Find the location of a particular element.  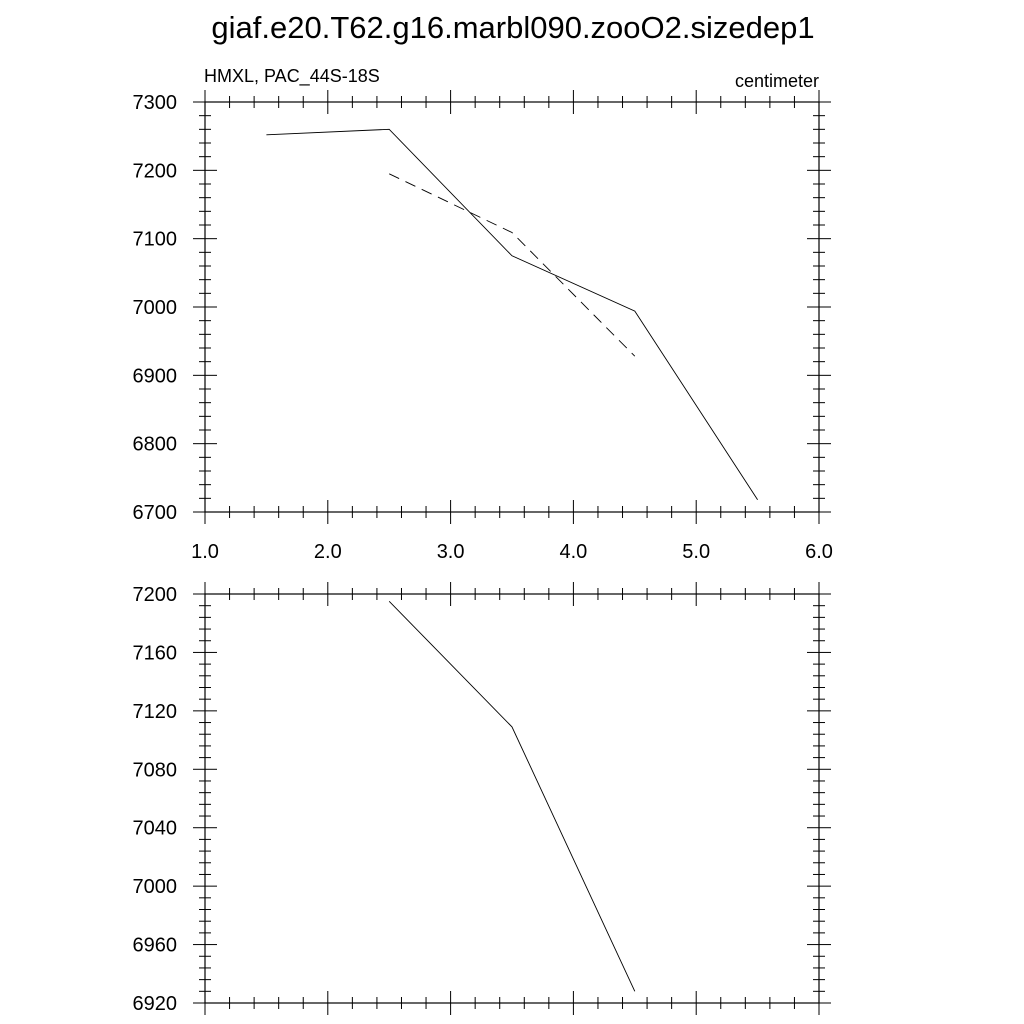

top-panel-left-string: HMXL, PAC_44S-18S is located at coordinates (292, 76).